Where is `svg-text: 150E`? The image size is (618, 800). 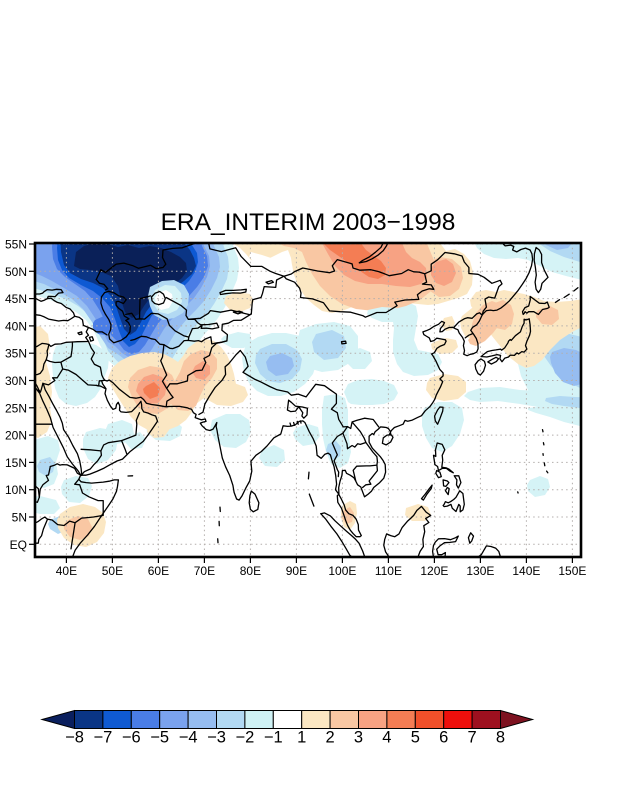 svg-text: 150E is located at coordinates (572, 571).